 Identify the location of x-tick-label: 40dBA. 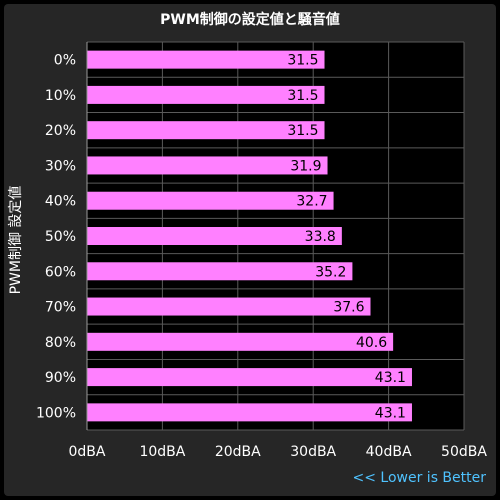
(389, 452).